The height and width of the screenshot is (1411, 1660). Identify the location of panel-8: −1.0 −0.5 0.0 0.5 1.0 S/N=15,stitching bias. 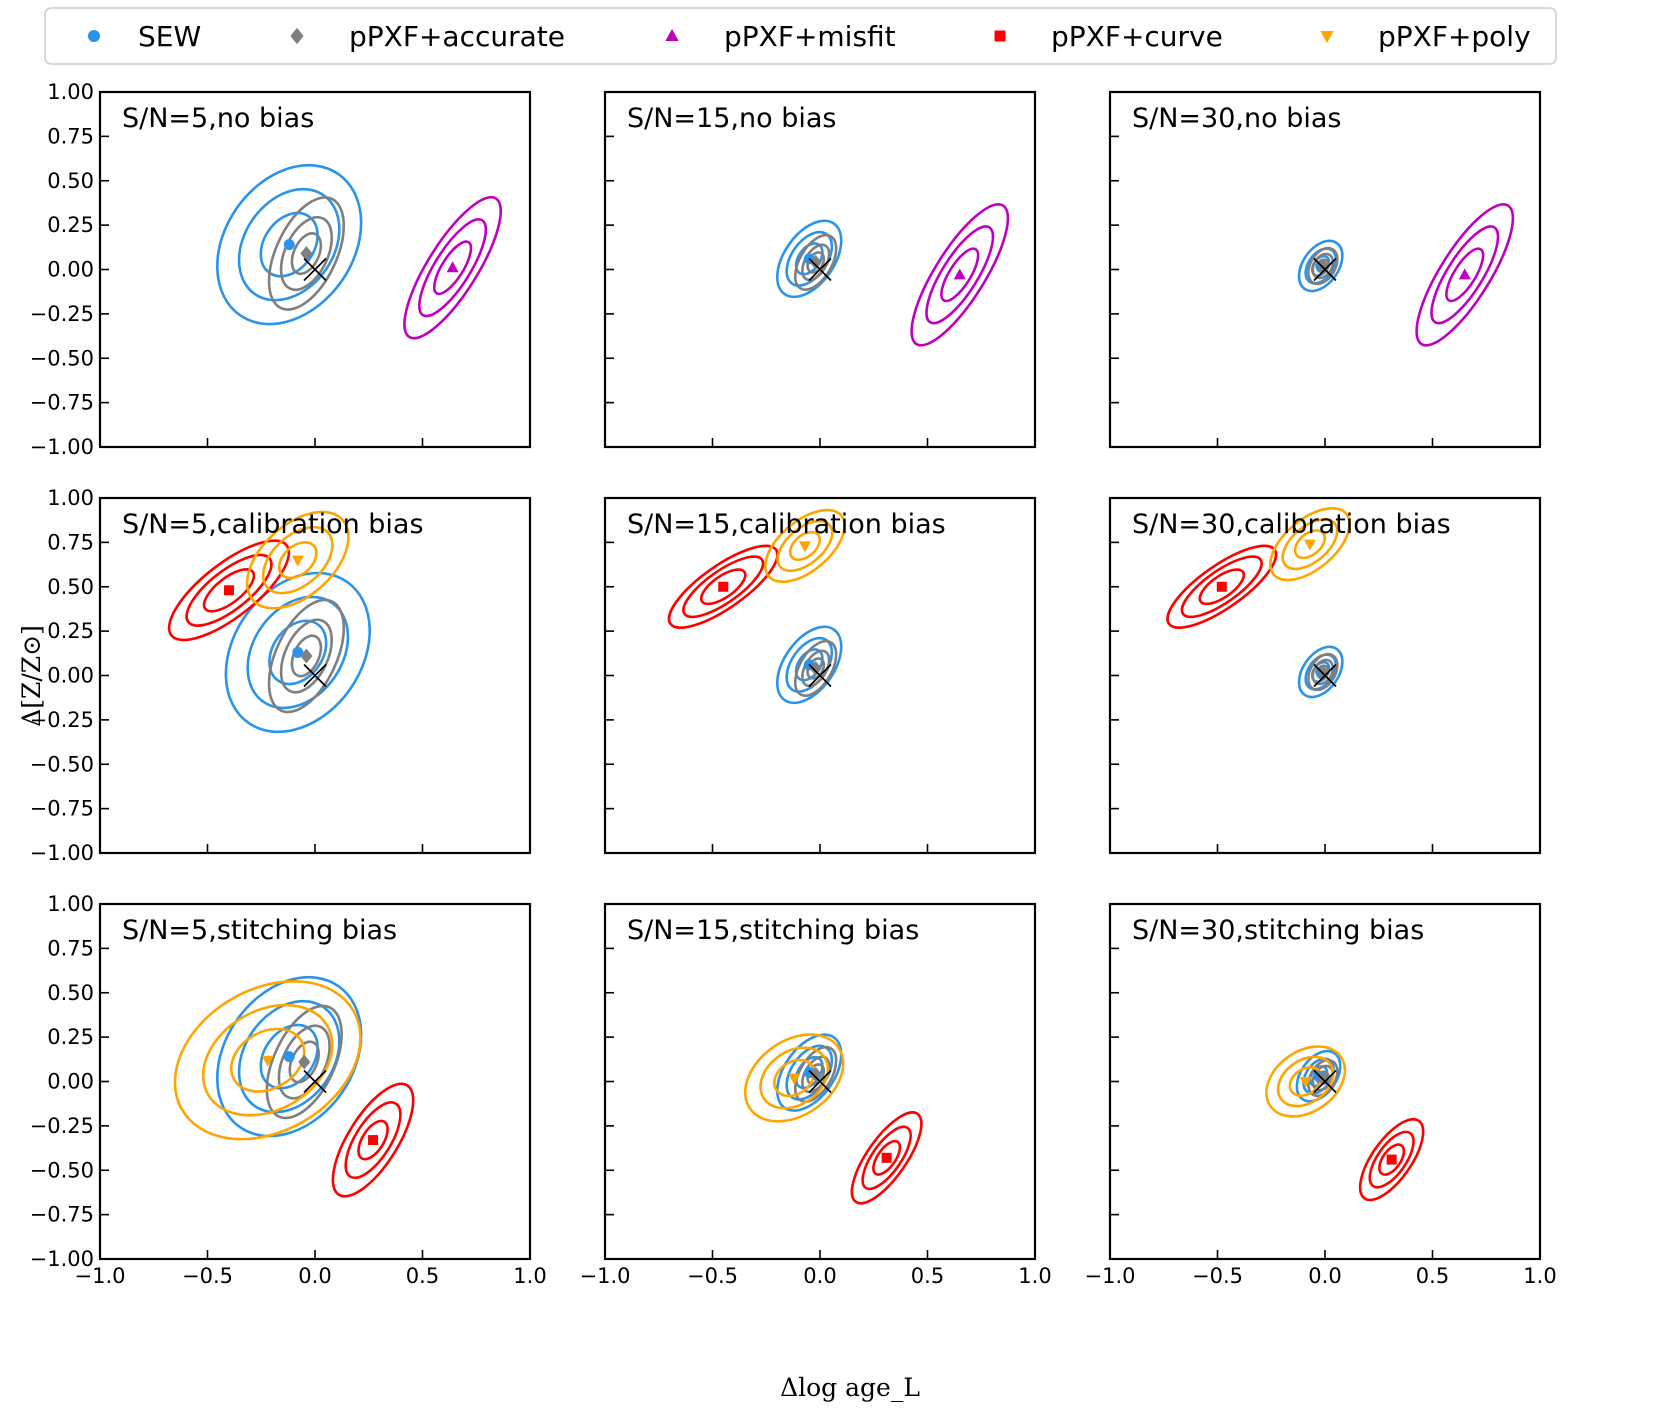
(816, 1095).